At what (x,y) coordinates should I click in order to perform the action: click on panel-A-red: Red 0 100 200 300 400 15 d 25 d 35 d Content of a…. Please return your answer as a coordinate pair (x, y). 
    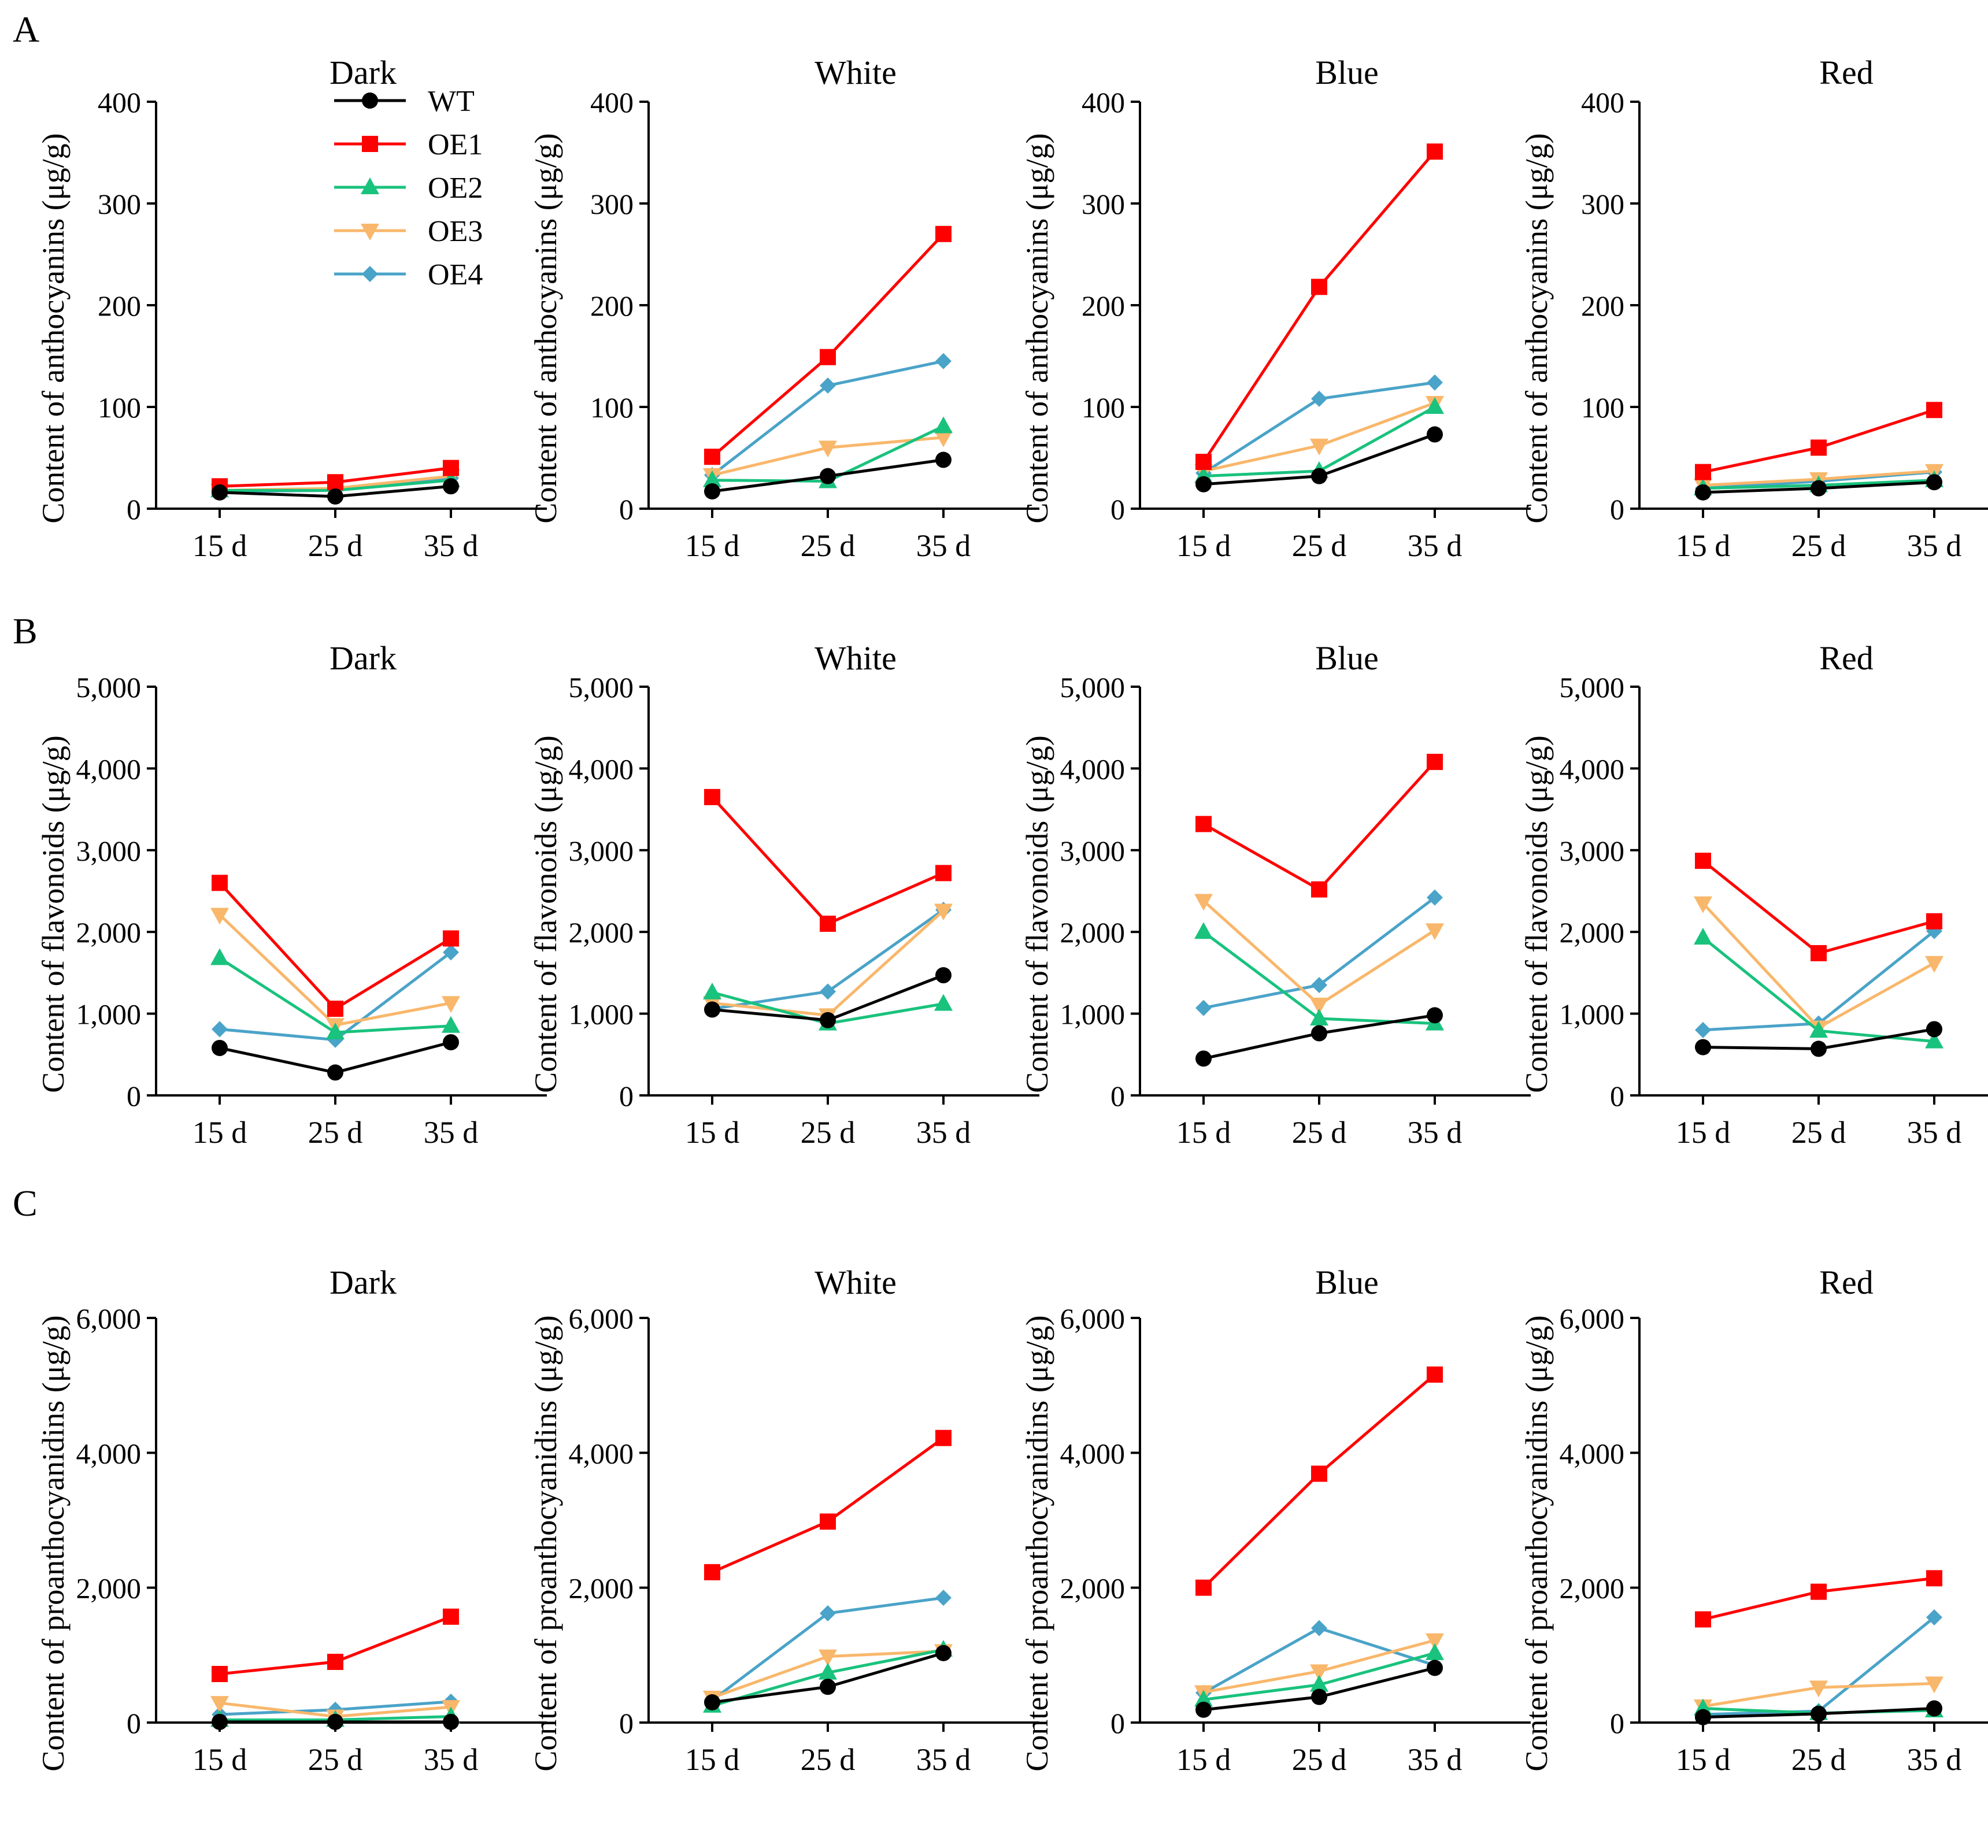
    Looking at the image, I should click on (1753, 308).